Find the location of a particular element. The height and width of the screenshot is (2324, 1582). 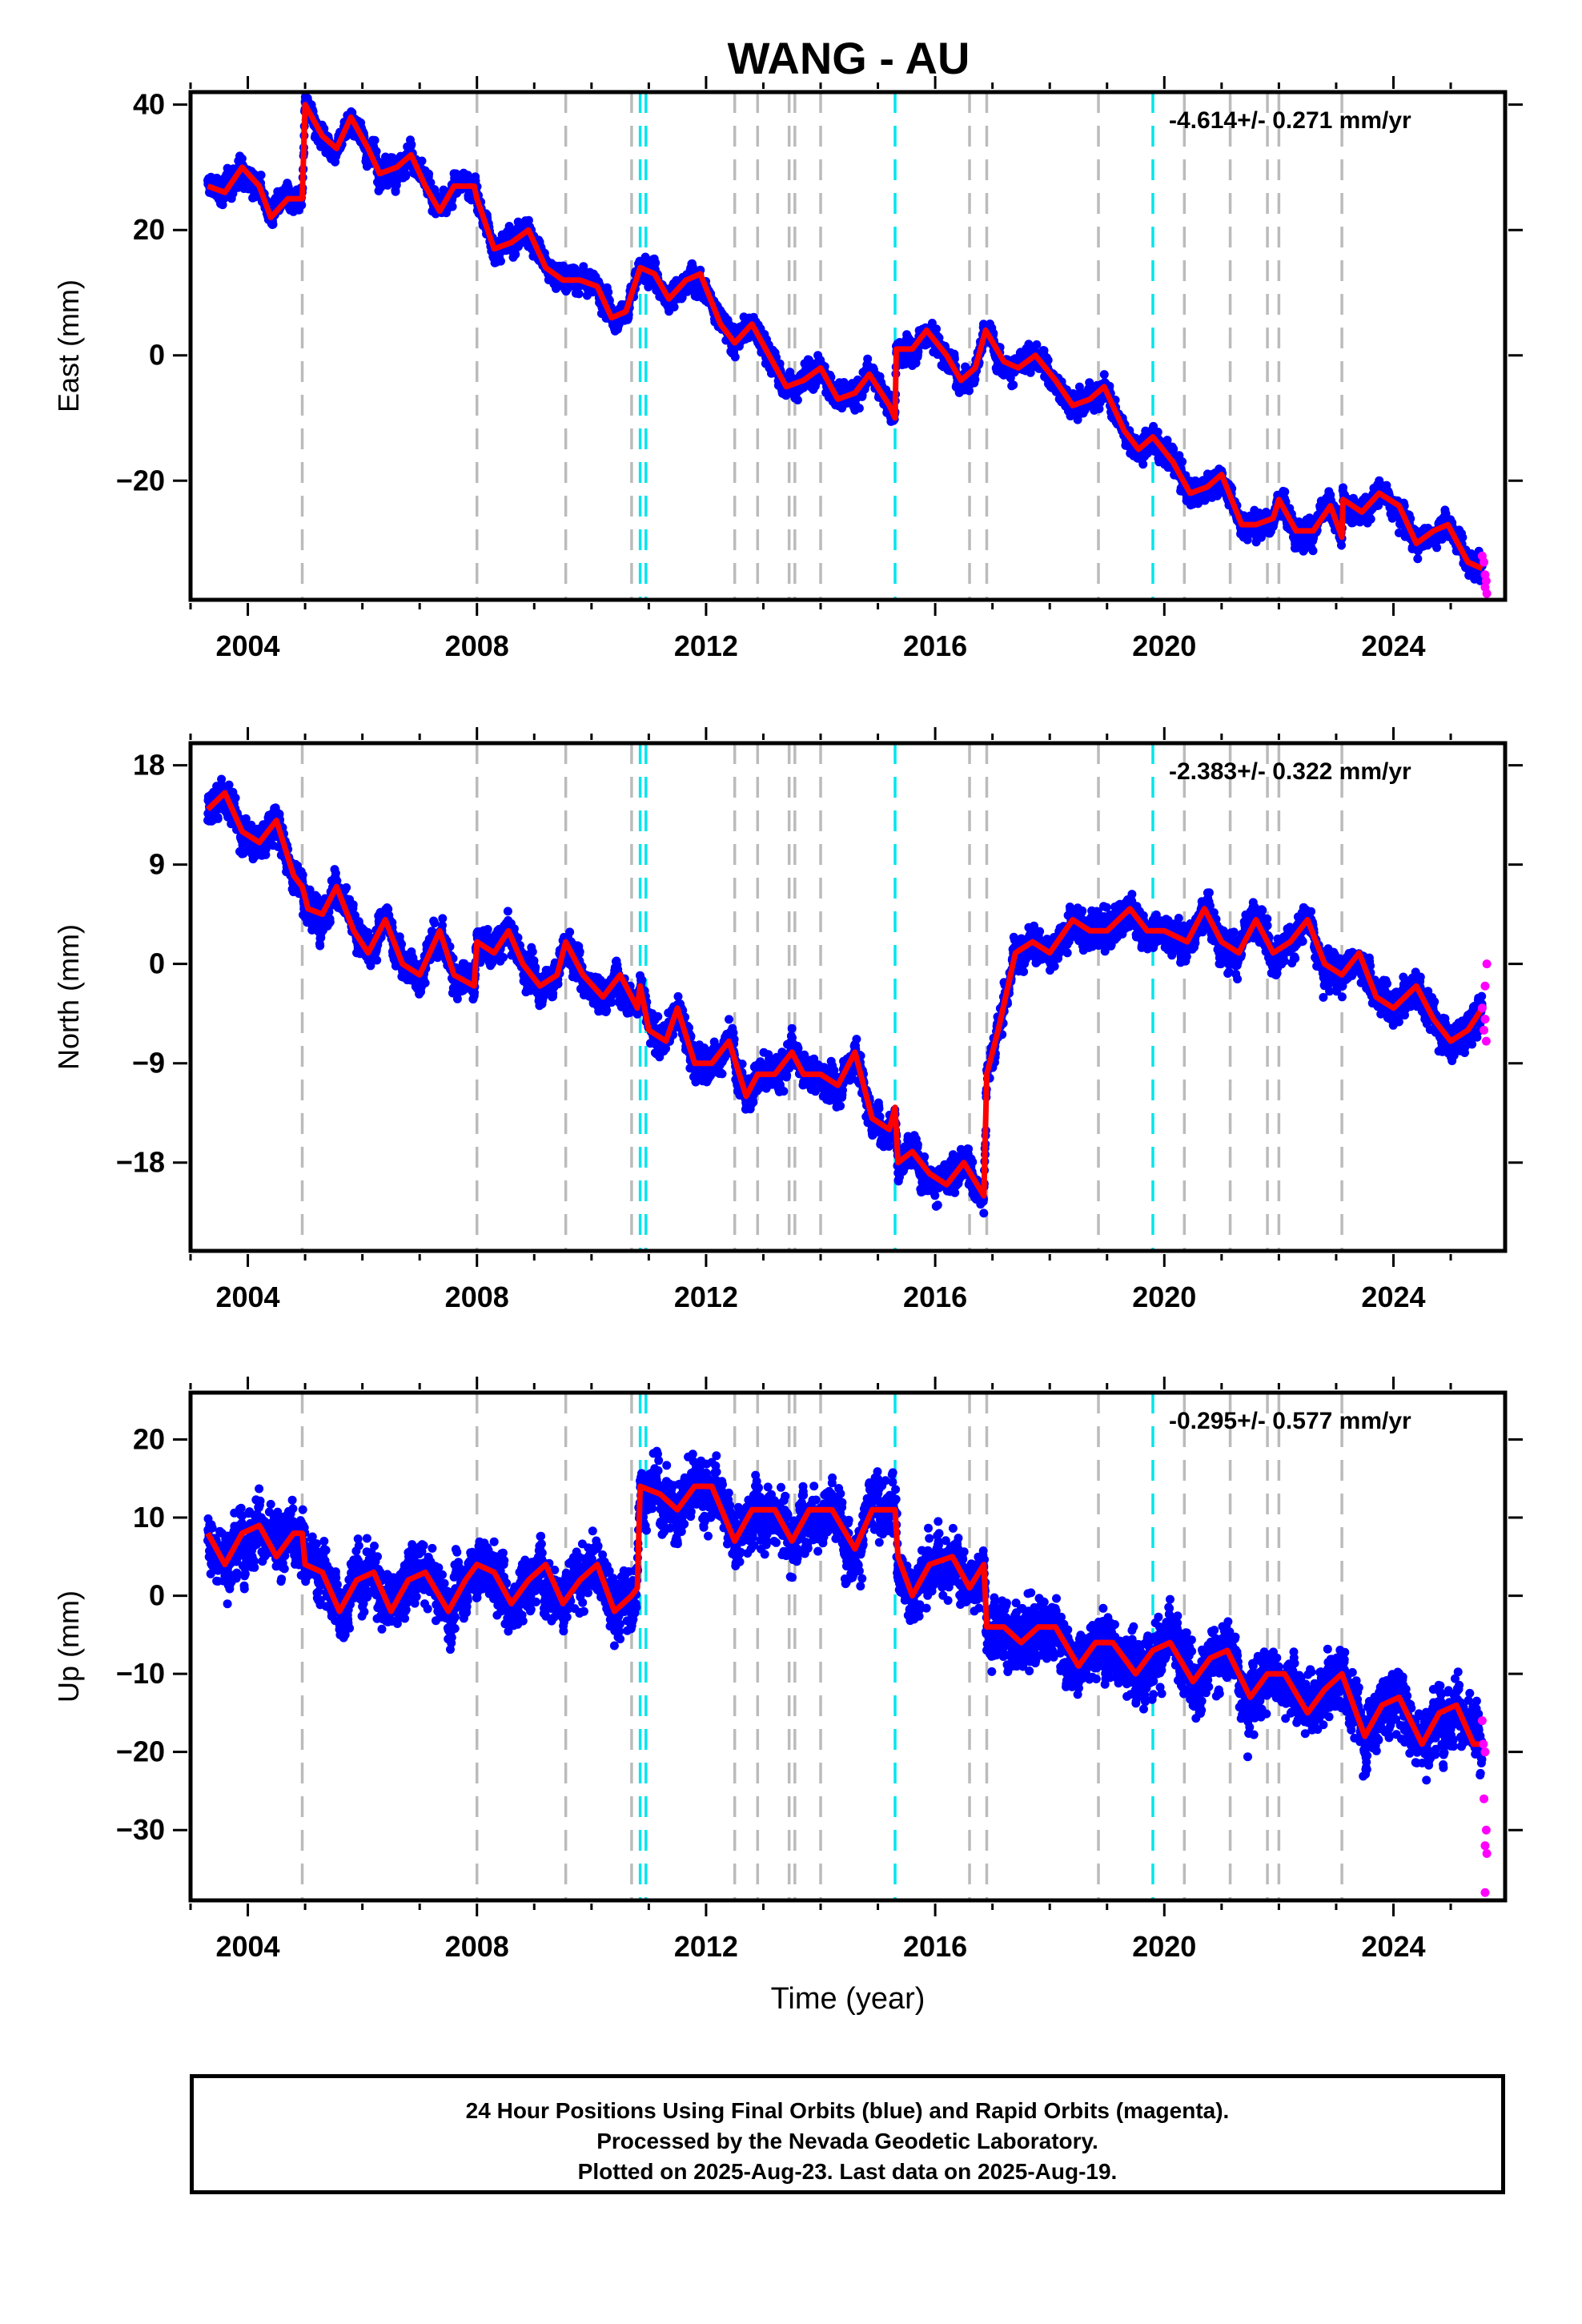

y-tick-label: 40 is located at coordinates (149, 104).